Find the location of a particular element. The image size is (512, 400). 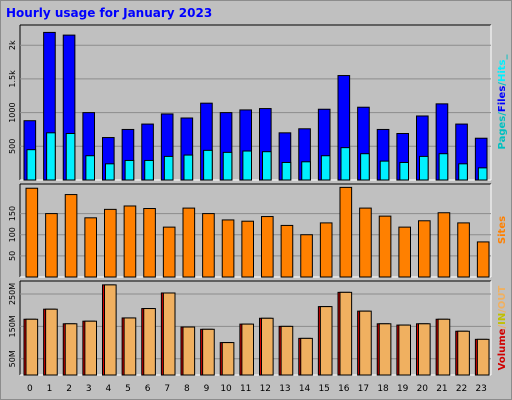

bottom-legend-part-1: / is located at coordinates (502, 327).